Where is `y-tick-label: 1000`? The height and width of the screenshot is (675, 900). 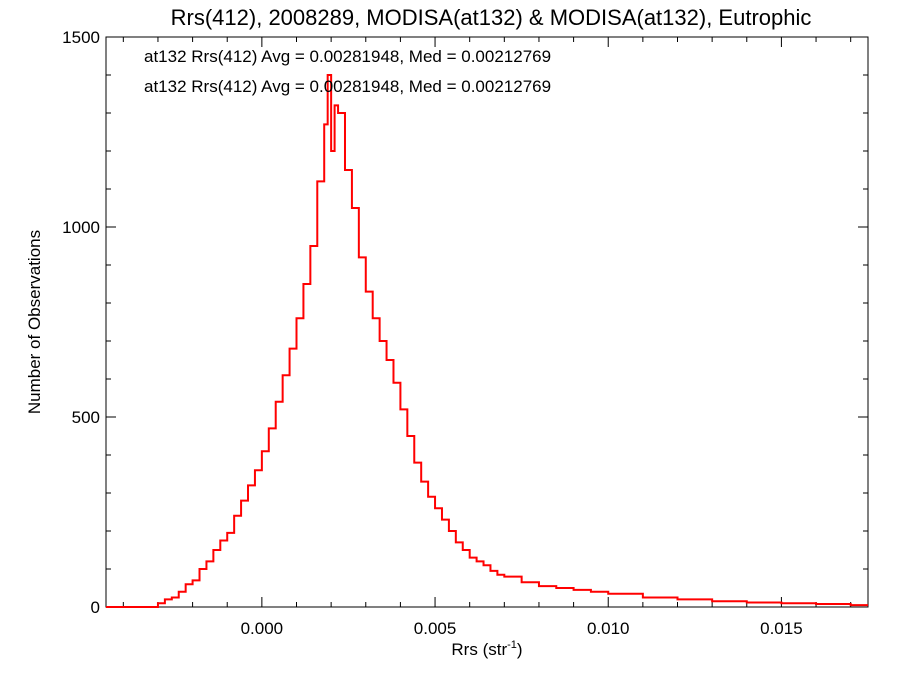
y-tick-label: 1000 is located at coordinates (81, 227).